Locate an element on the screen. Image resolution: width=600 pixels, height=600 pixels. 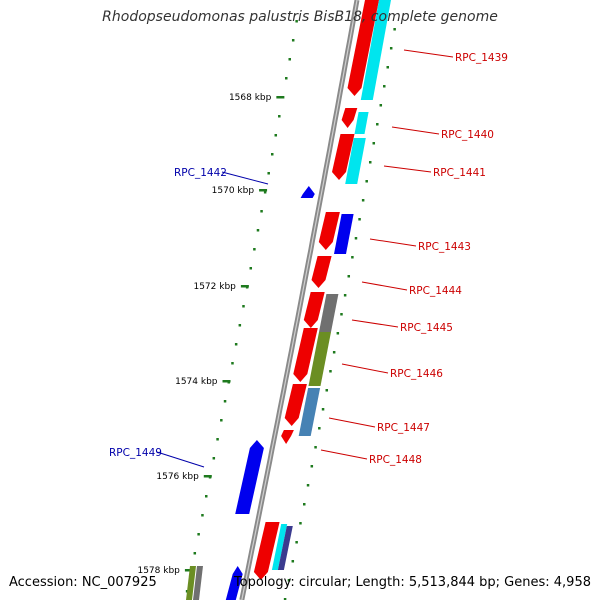
accession-text: Accession: NC_007925 is located at coordinates (83, 582).